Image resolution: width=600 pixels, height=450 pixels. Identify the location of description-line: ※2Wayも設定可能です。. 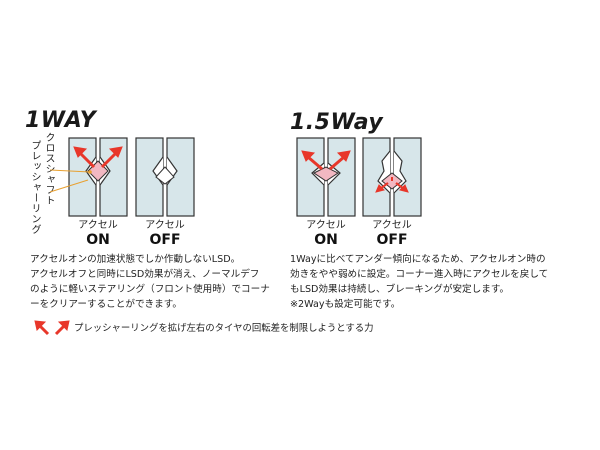
(345, 304).